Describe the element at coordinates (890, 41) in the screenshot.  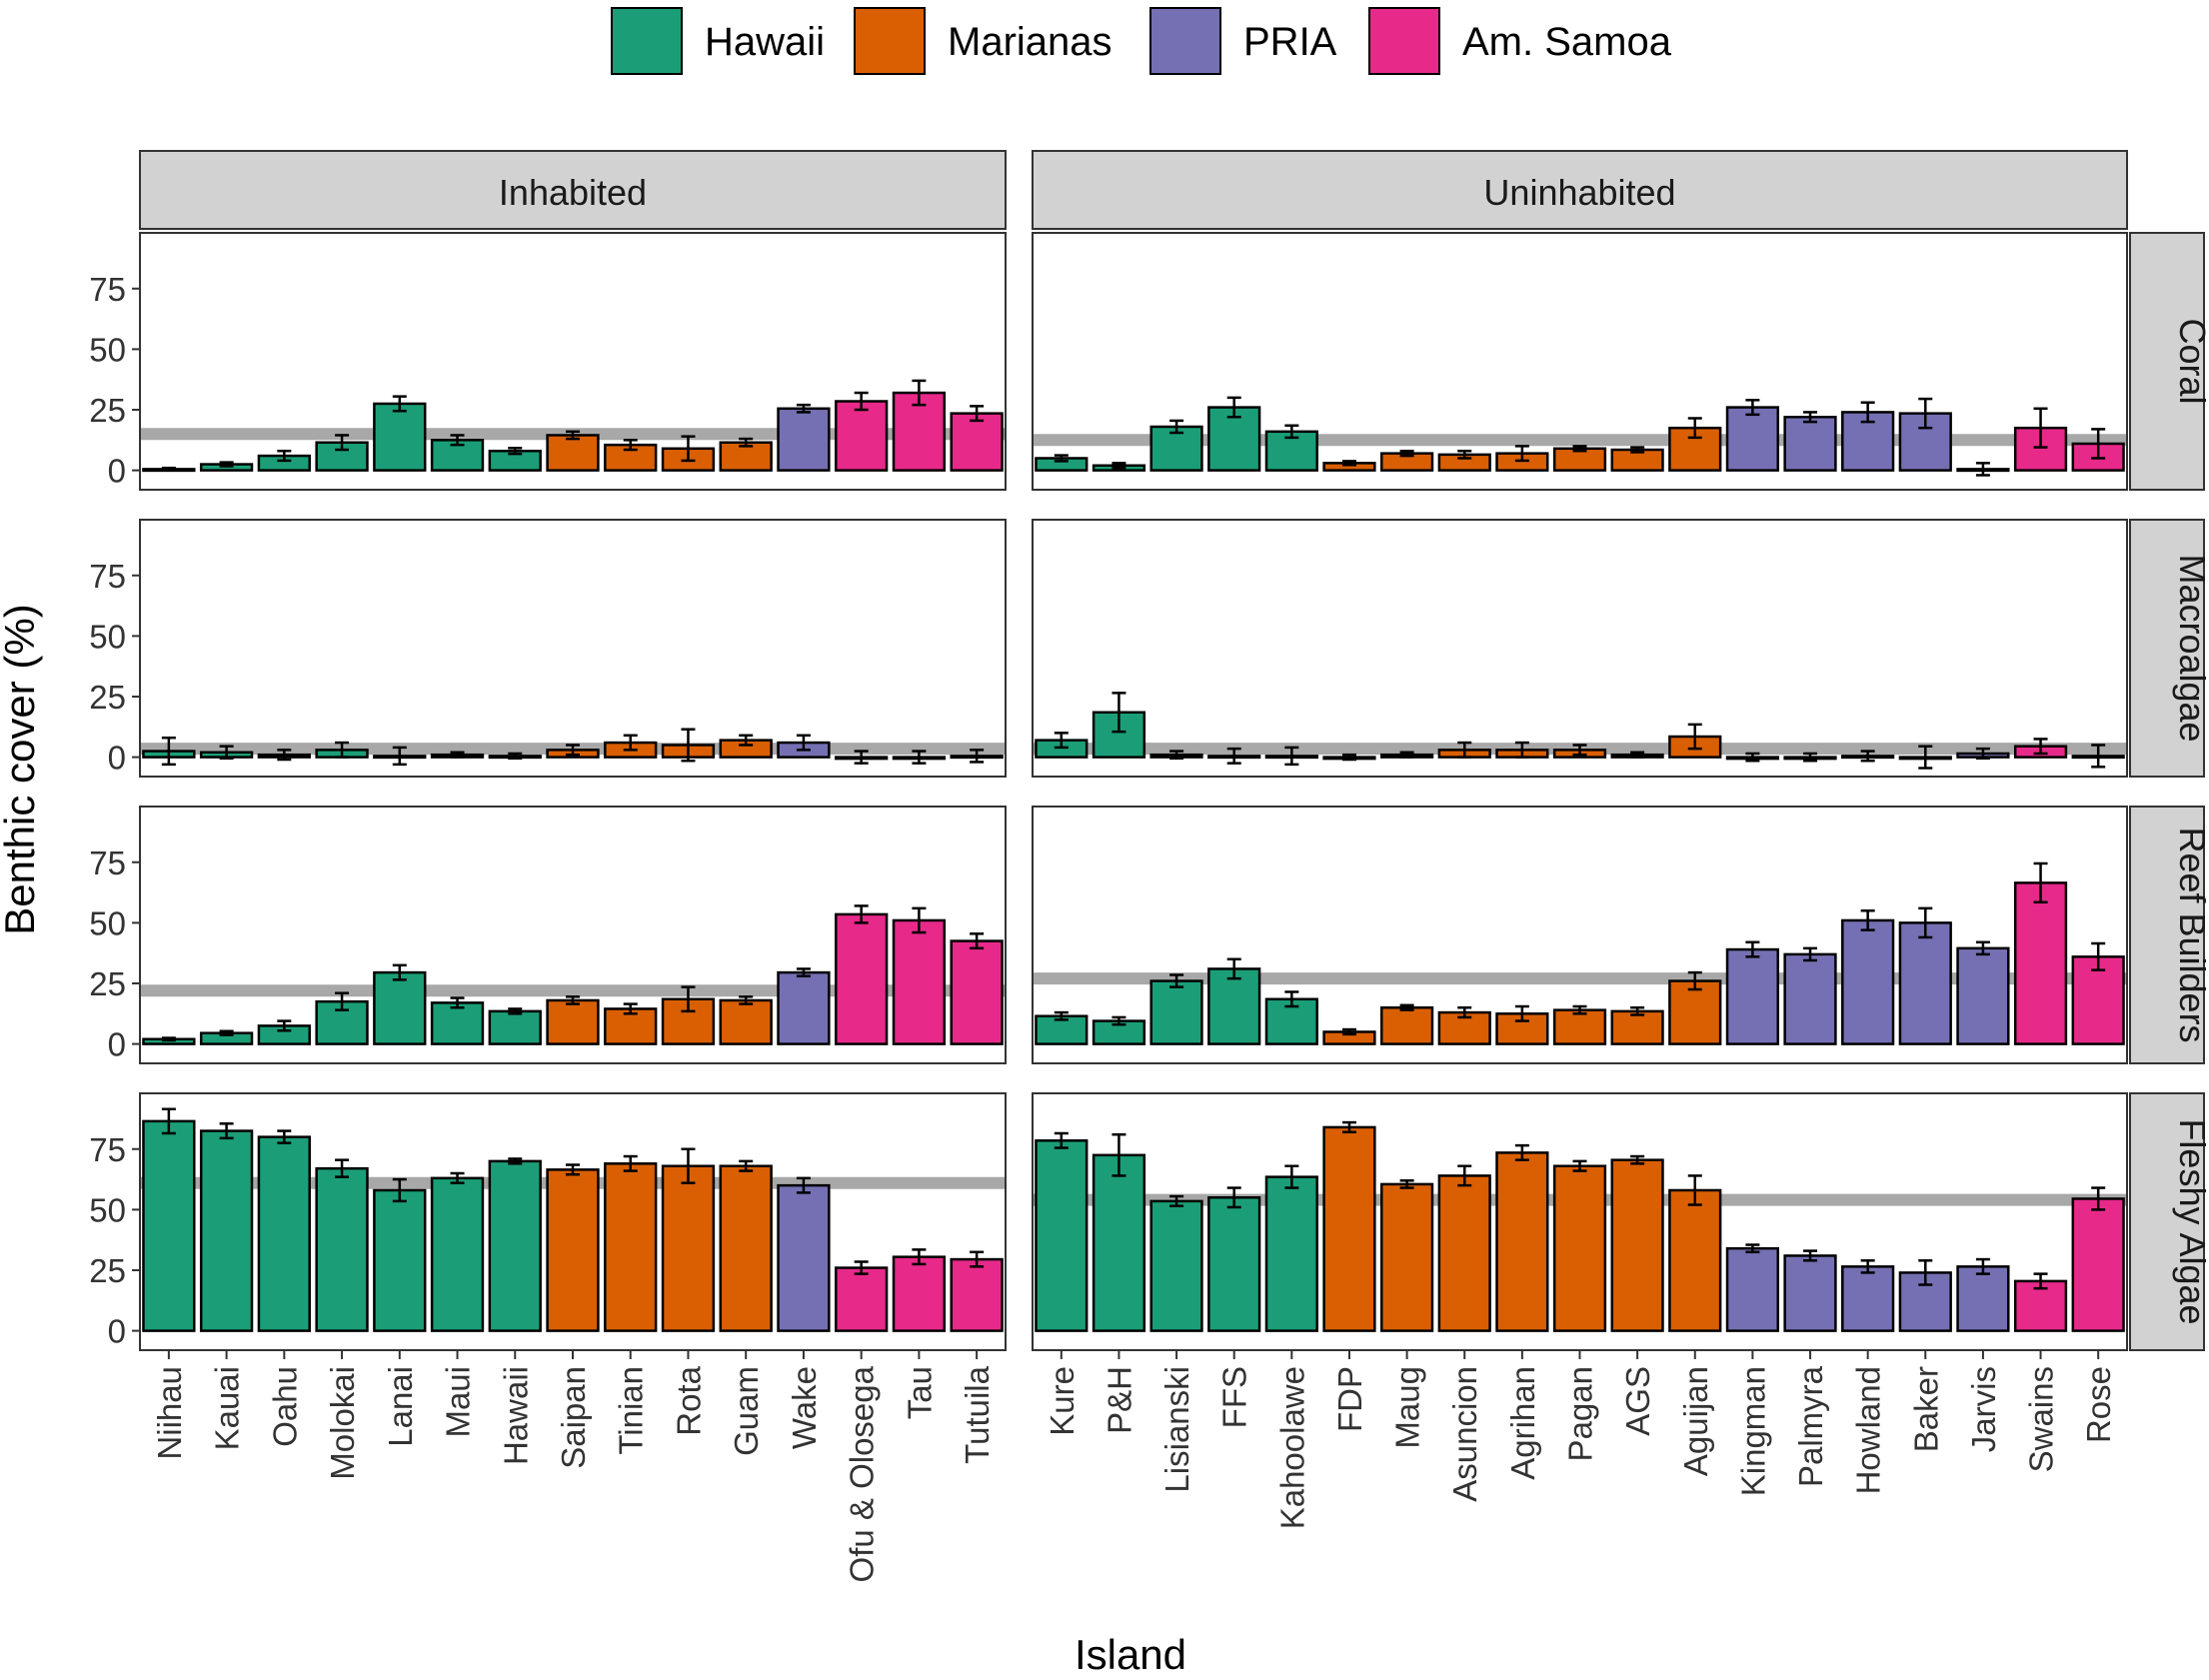
I see `legend-key-marianas` at that location.